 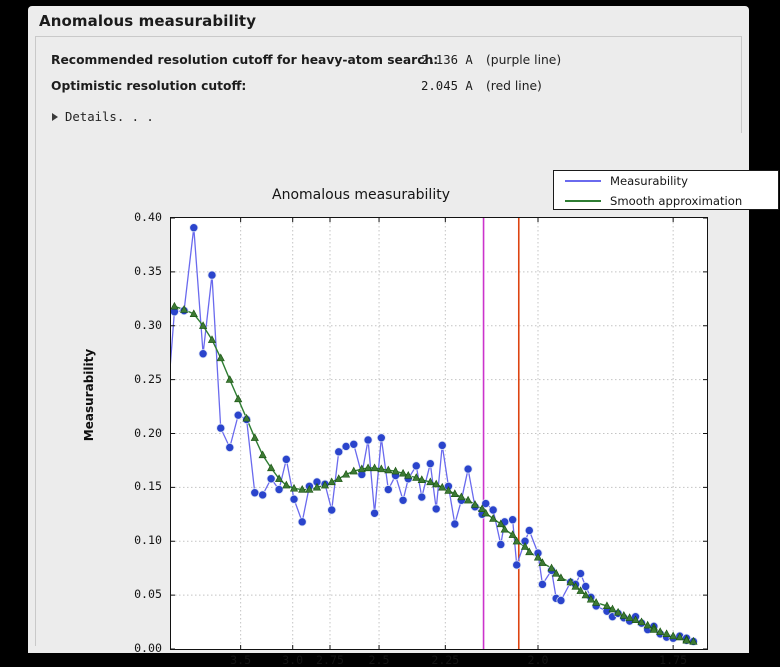 What do you see at coordinates (676, 201) in the screenshot?
I see `legend-label: Smooth approximation` at bounding box center [676, 201].